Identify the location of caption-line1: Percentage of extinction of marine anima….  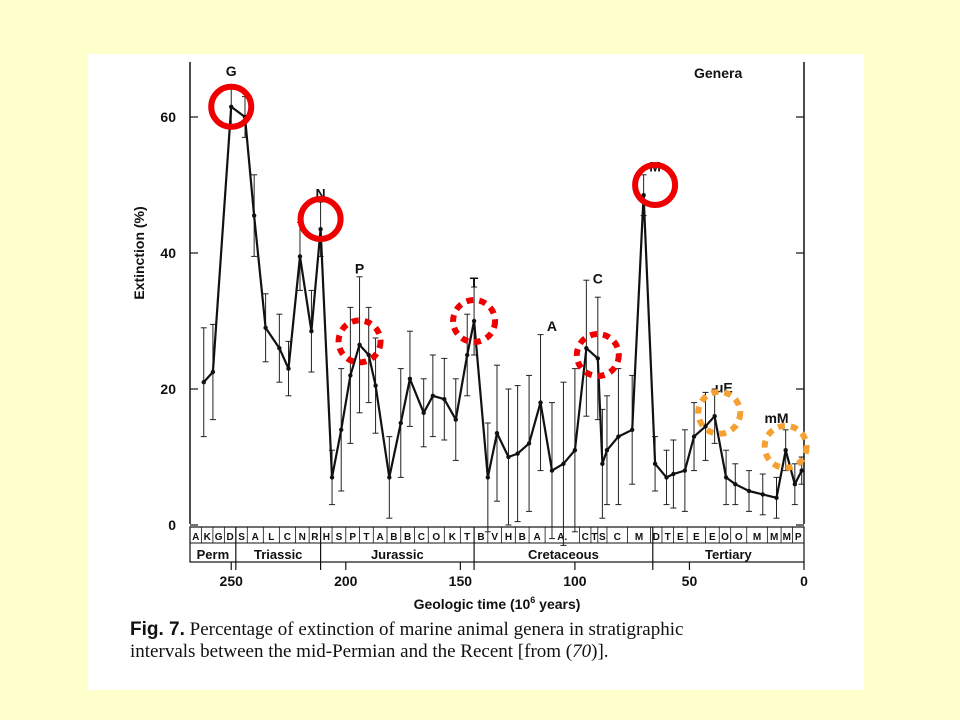
(436, 629).